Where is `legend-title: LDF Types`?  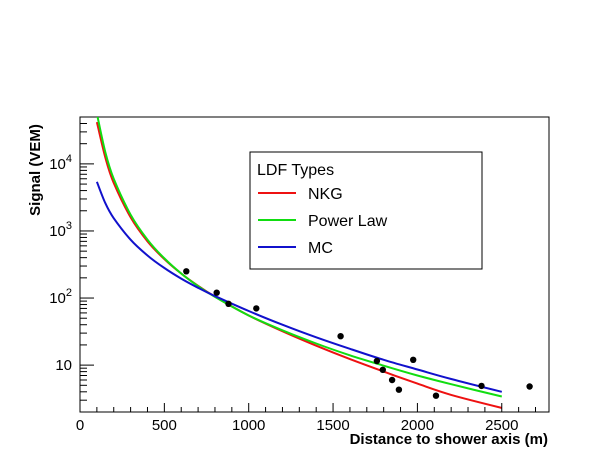
legend-title: LDF Types is located at coordinates (295, 170).